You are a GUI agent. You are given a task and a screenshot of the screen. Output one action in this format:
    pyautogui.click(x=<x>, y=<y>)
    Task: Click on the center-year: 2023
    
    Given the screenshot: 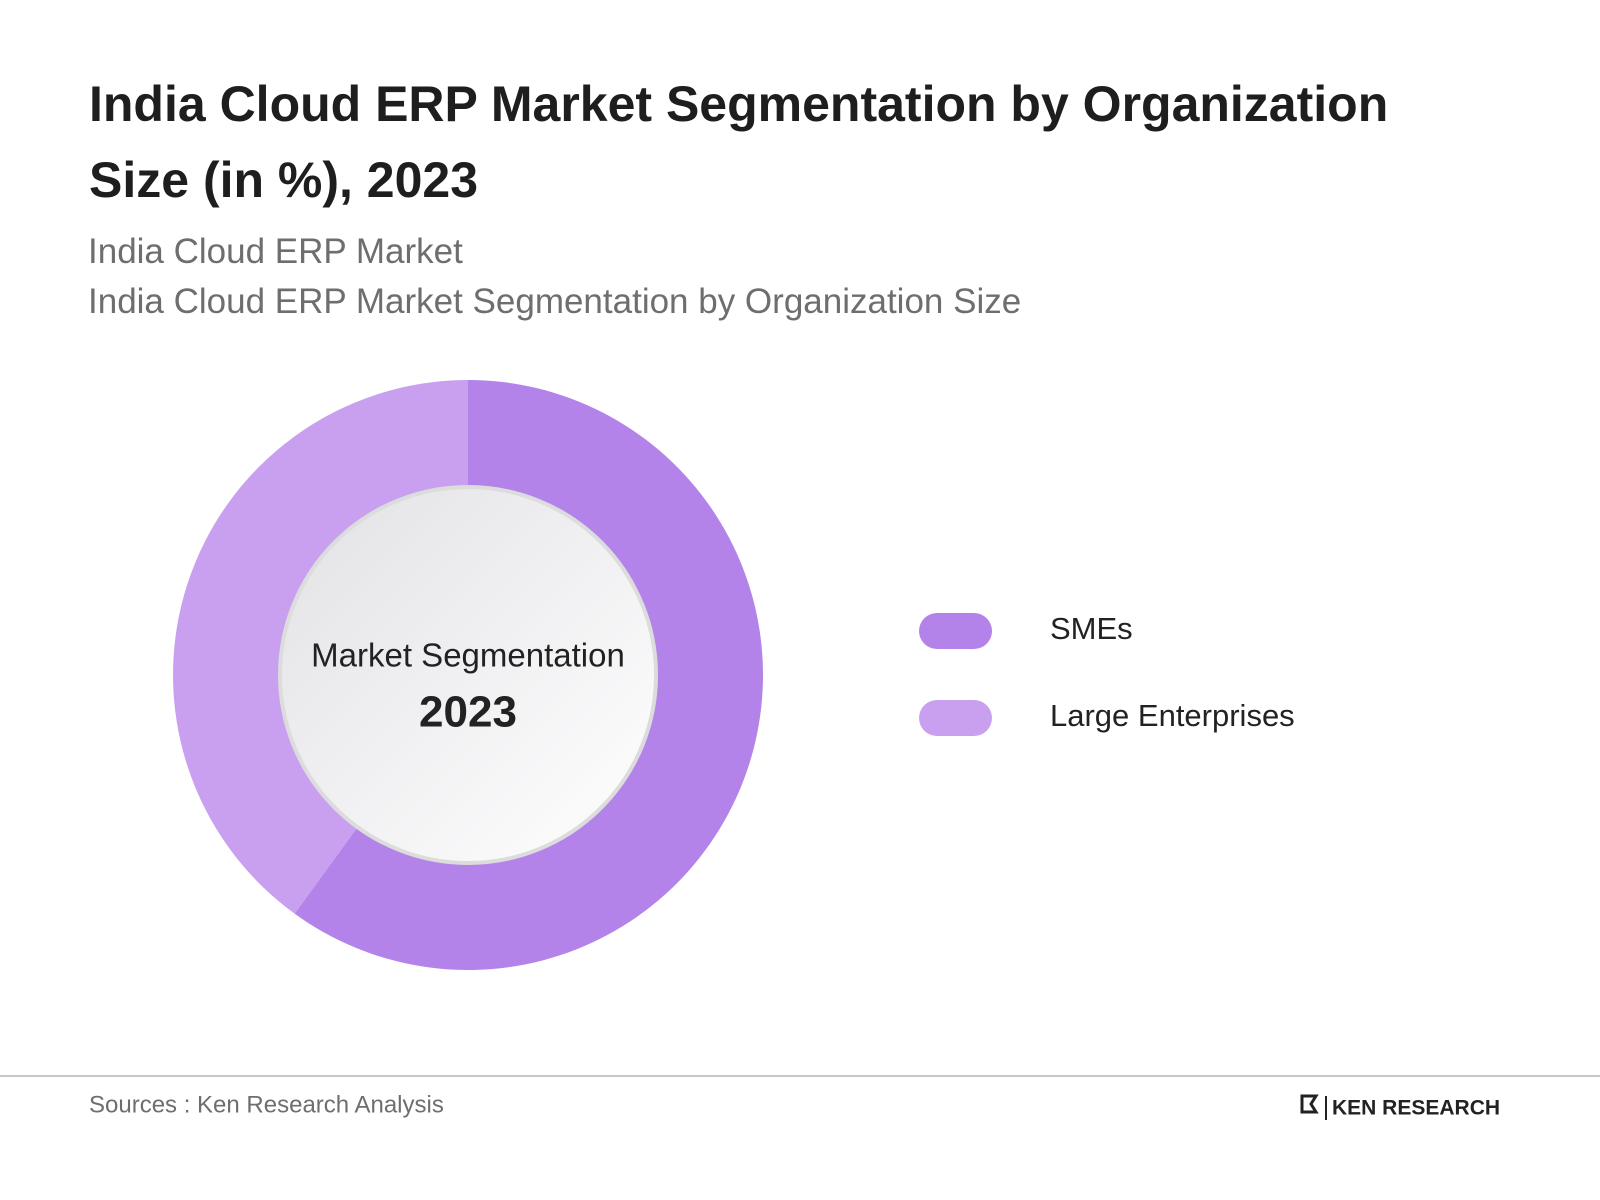 What is the action you would take?
    pyautogui.click(x=468, y=712)
    